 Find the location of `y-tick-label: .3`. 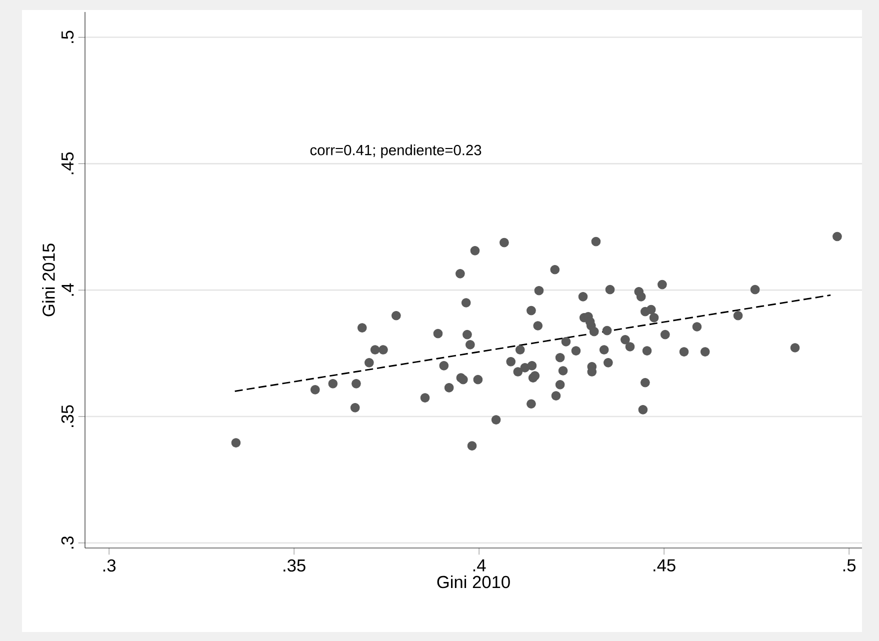

y-tick-label: .3 is located at coordinates (67, 542).